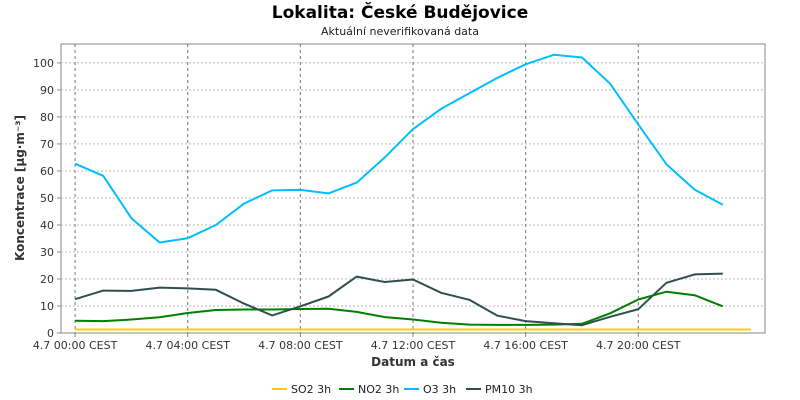  I want to click on x-tick-label-4: 4.7 16:00 CEST, so click(525, 345).